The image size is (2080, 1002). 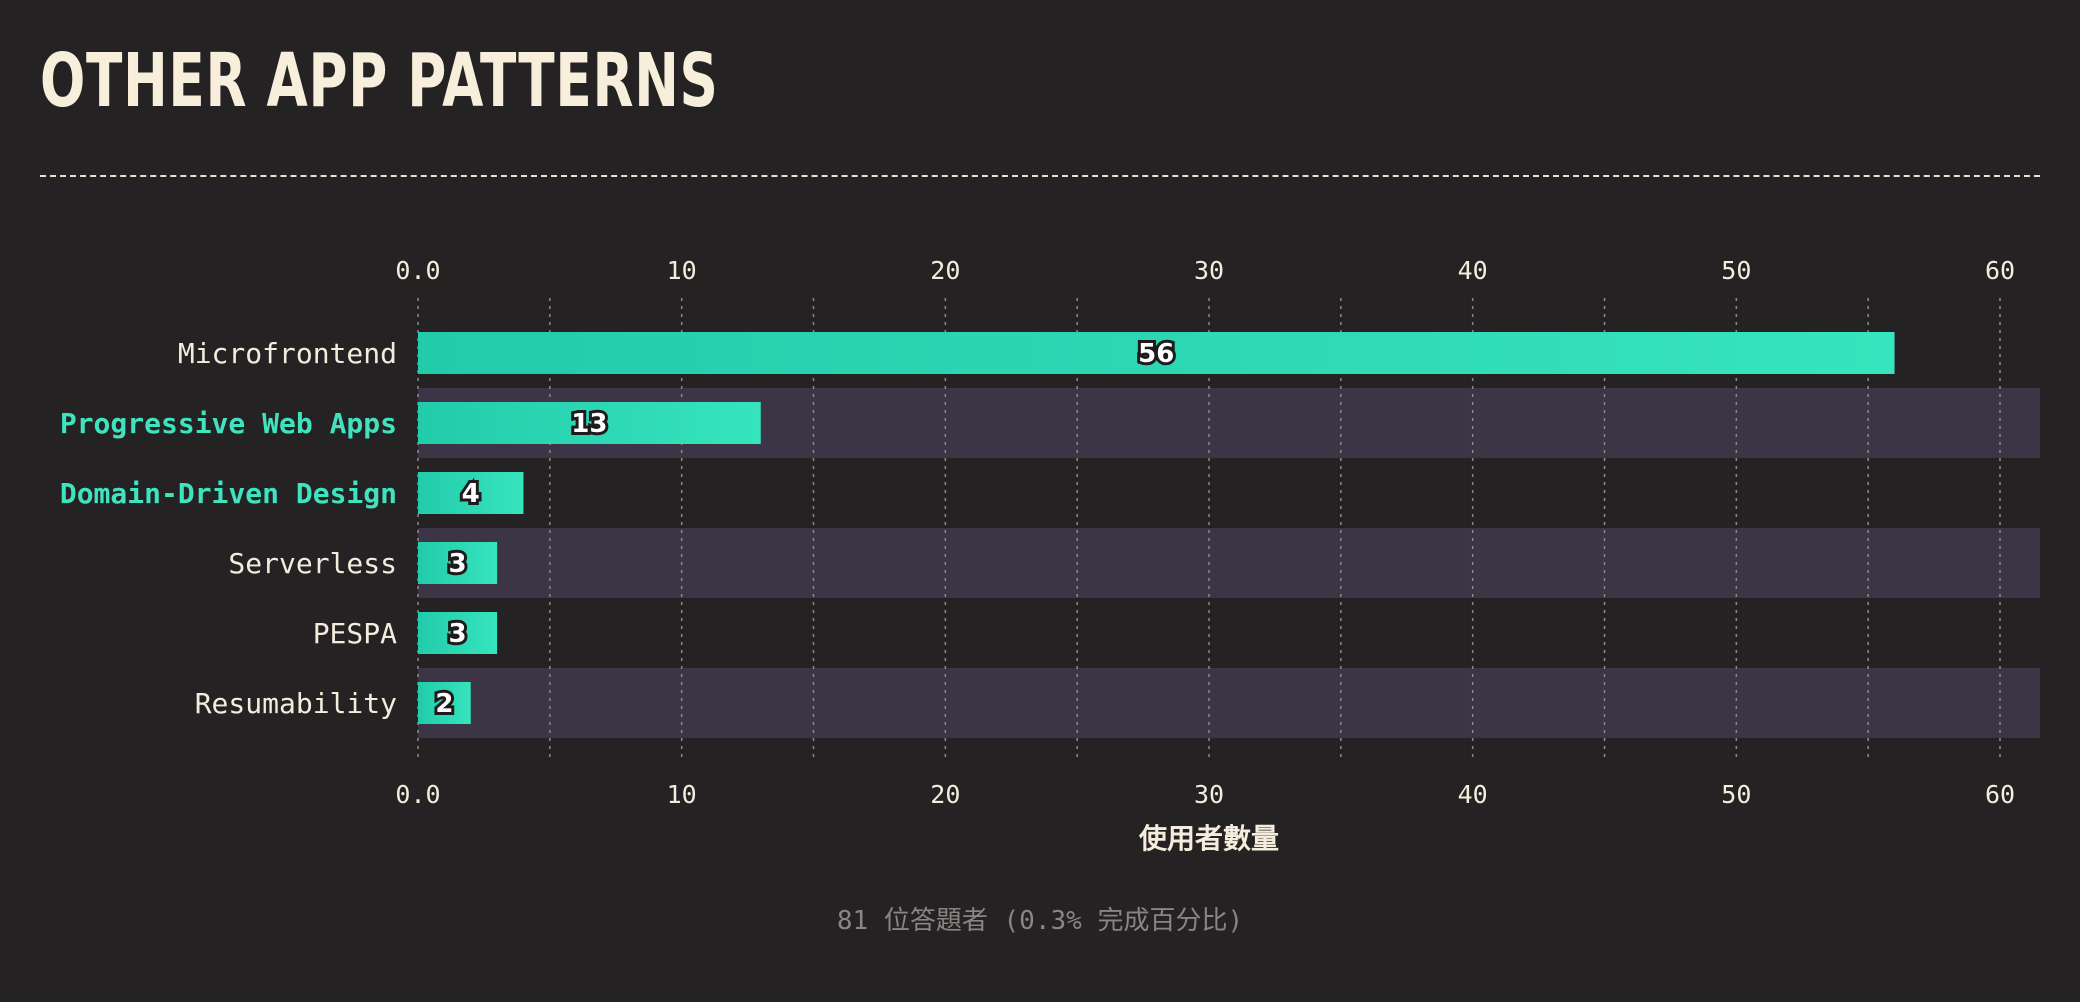 What do you see at coordinates (1040, 176) in the screenshot?
I see `title-divider` at bounding box center [1040, 176].